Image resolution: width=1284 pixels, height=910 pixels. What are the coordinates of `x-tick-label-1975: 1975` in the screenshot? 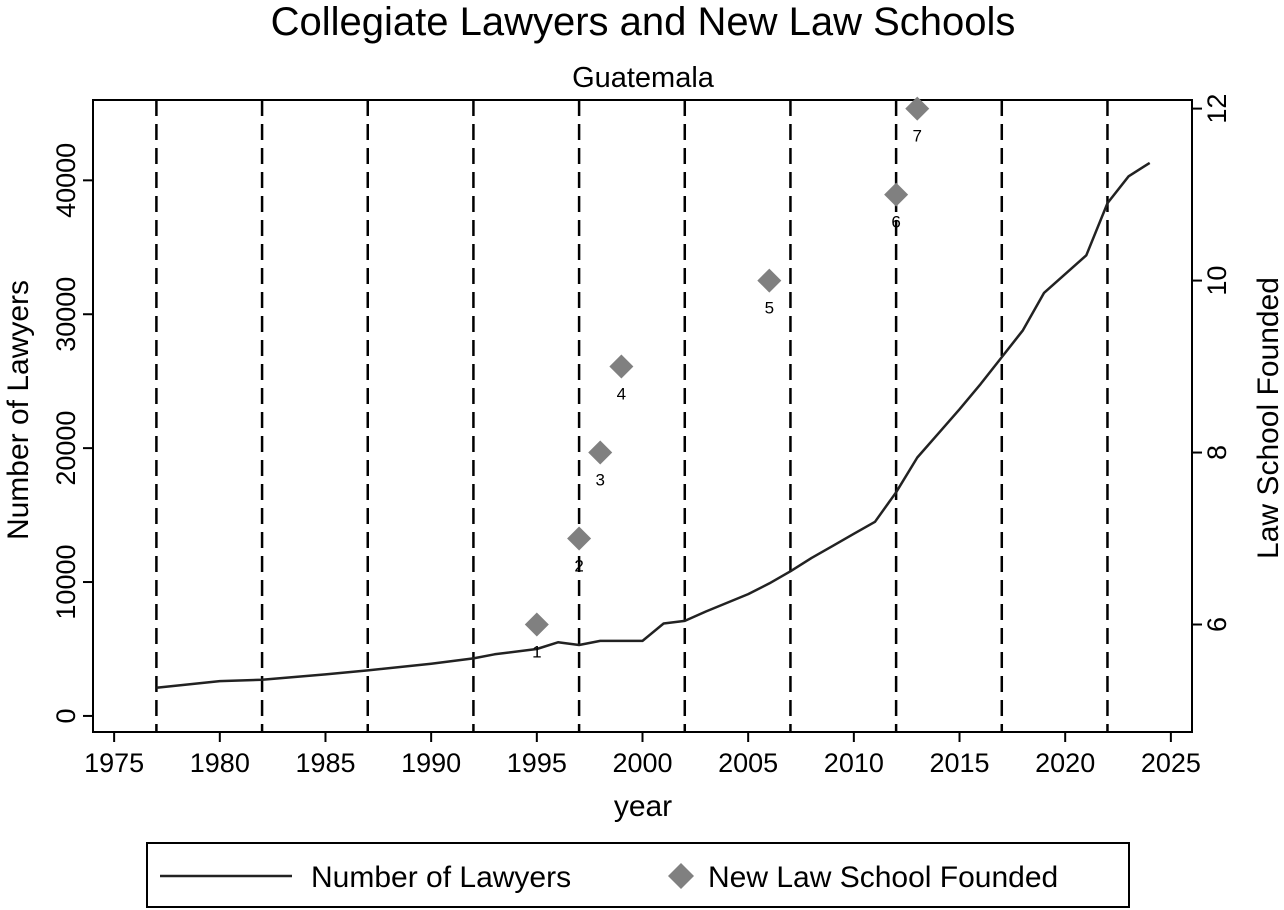 It's located at (114, 763).